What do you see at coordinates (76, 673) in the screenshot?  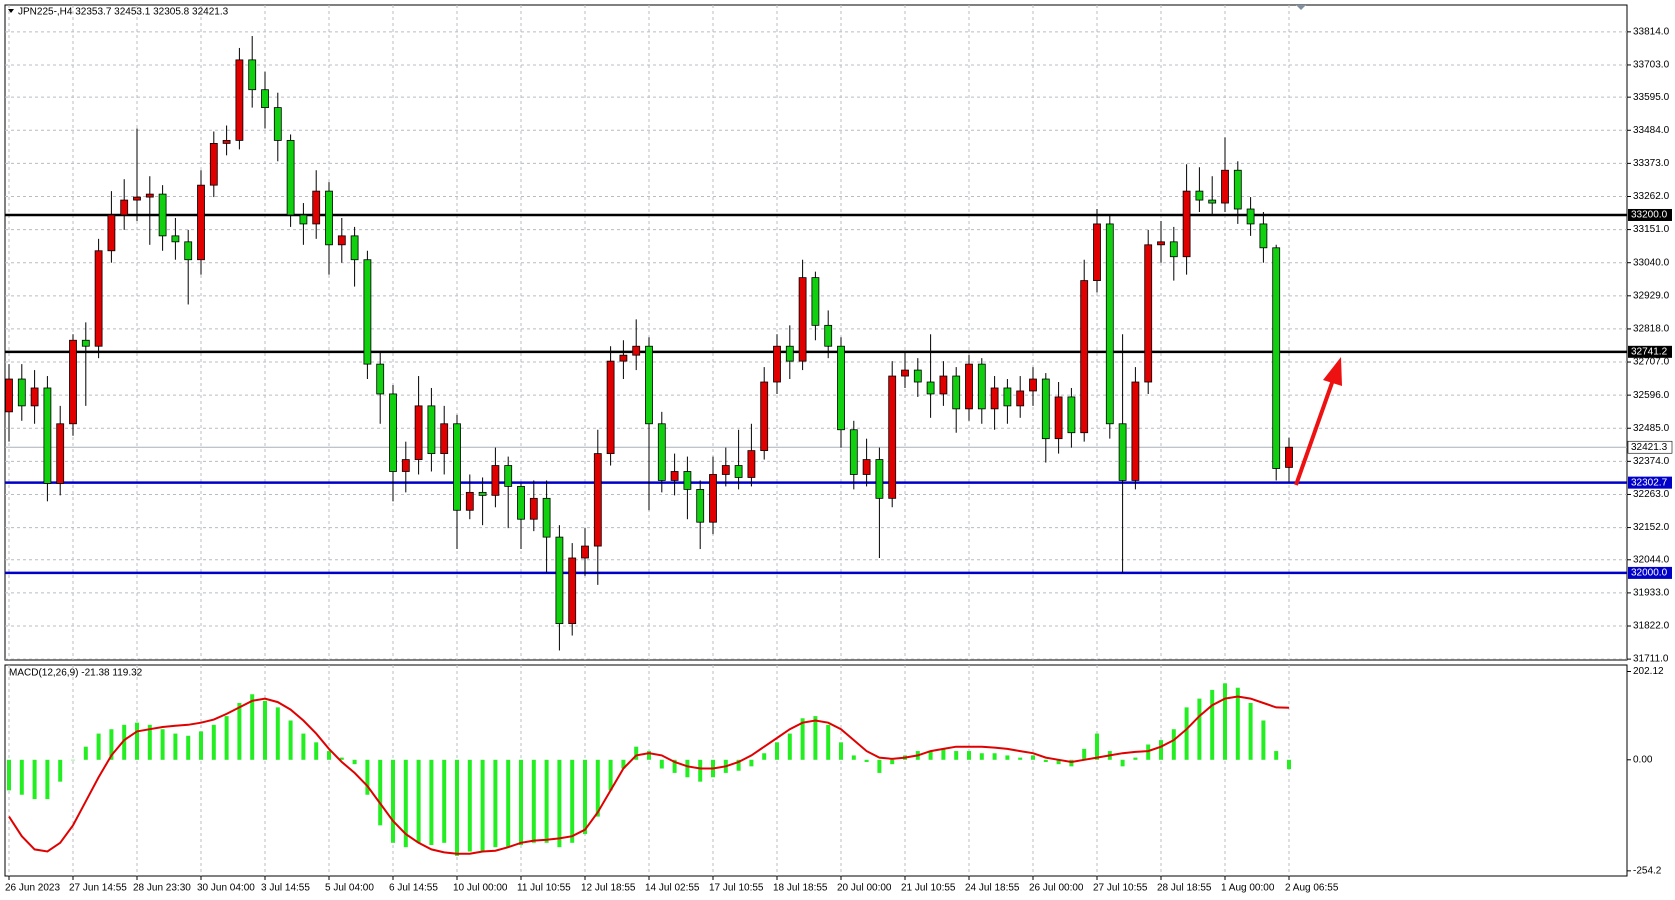 I see `macd-title: MACD(12,26,9) -21.38 119.32` at bounding box center [76, 673].